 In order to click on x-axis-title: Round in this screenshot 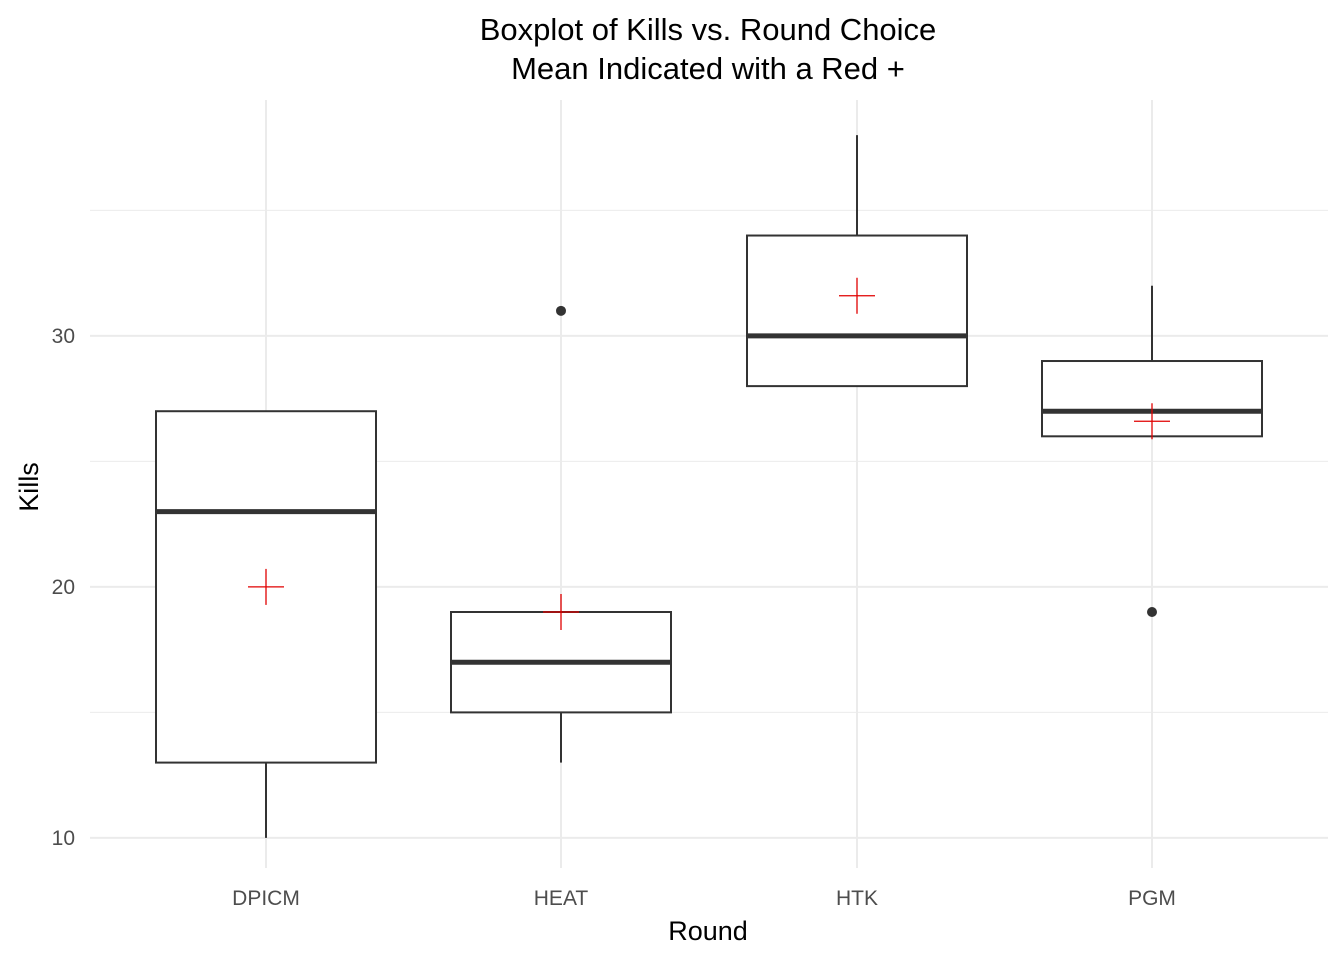, I will do `click(708, 931)`.